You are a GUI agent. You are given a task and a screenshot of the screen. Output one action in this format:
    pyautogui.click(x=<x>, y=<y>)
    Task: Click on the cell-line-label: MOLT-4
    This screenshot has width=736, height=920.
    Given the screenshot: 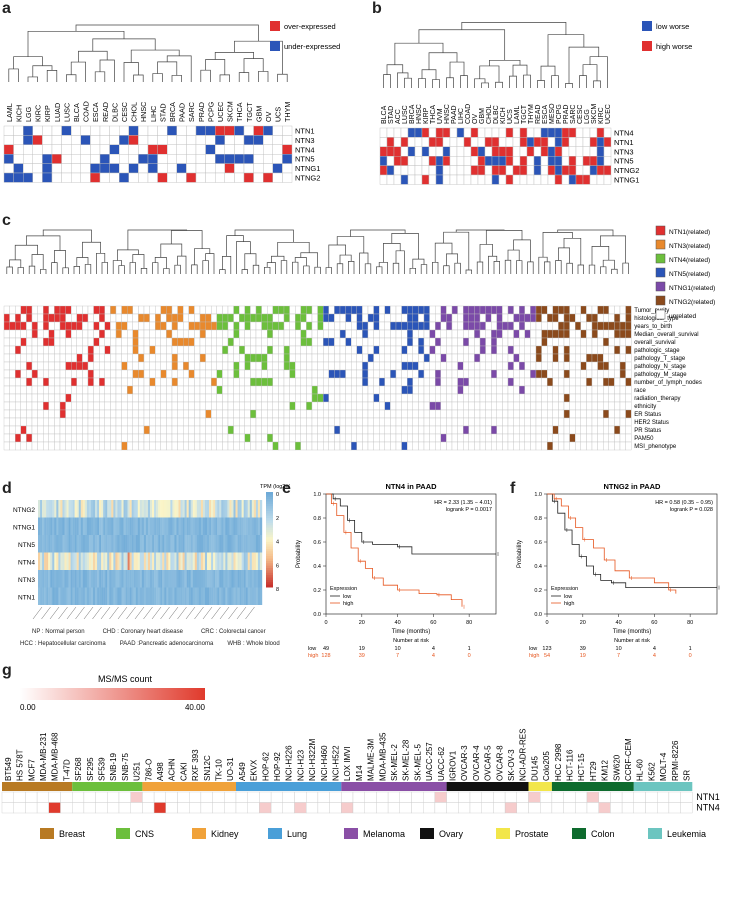 What is the action you would take?
    pyautogui.click(x=663, y=766)
    